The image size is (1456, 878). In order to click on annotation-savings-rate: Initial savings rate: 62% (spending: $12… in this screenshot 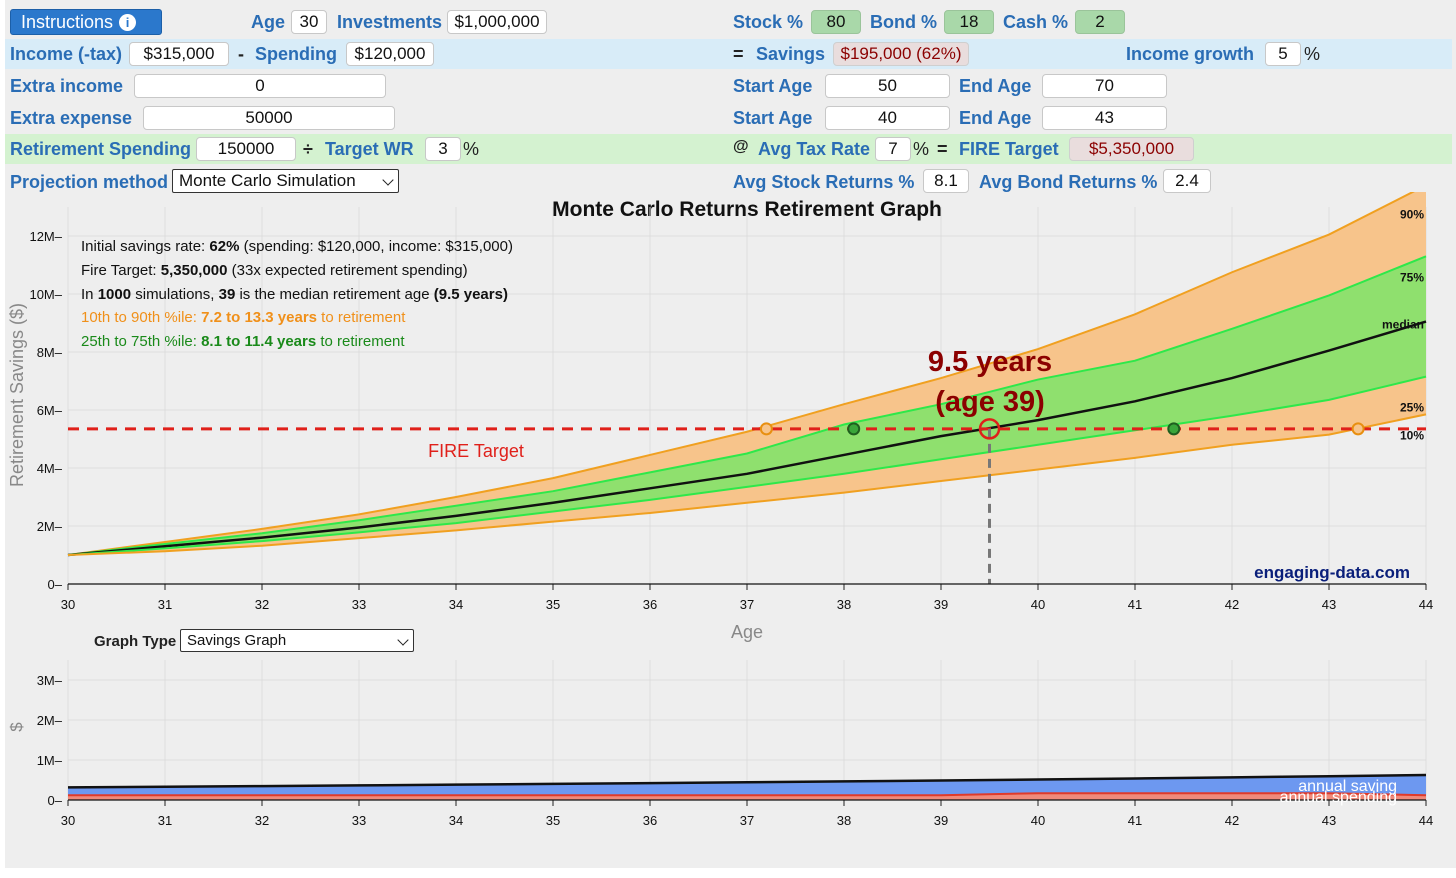, I will do `click(297, 246)`.